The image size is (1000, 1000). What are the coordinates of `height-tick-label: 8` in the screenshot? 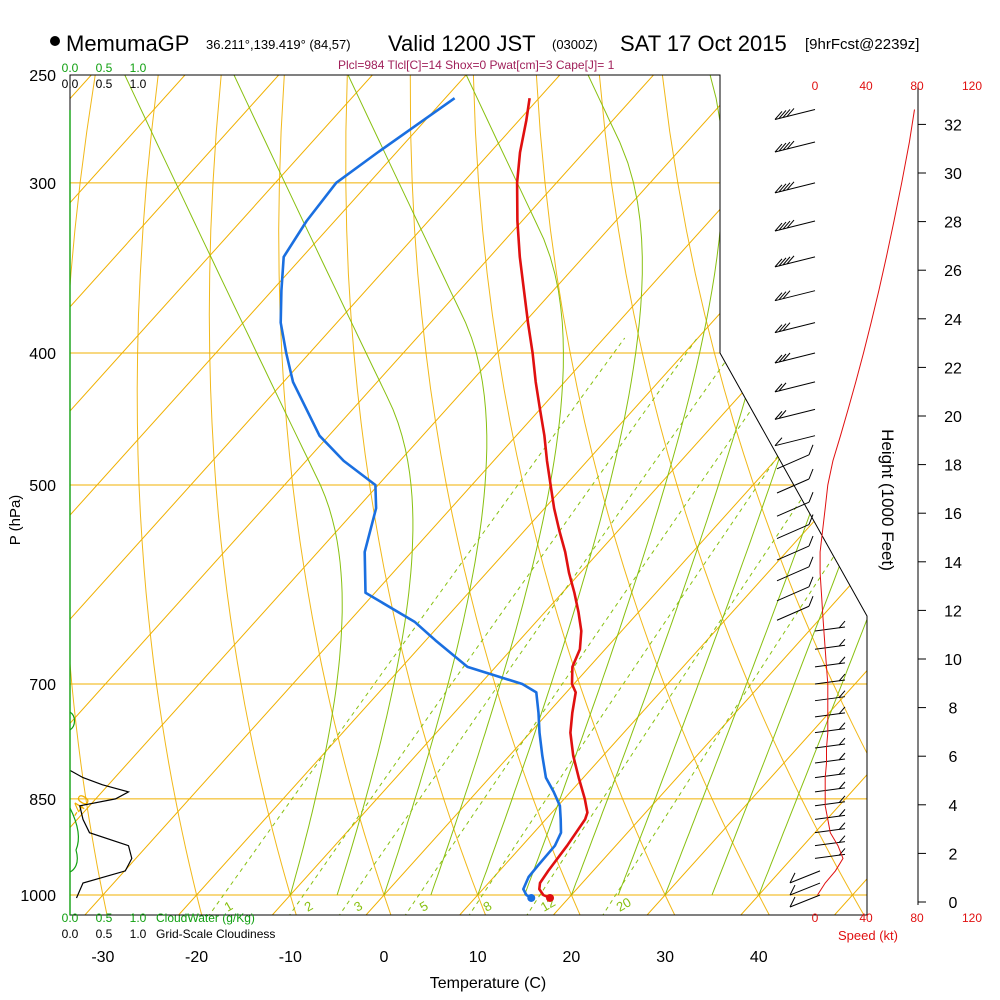 It's located at (953, 709).